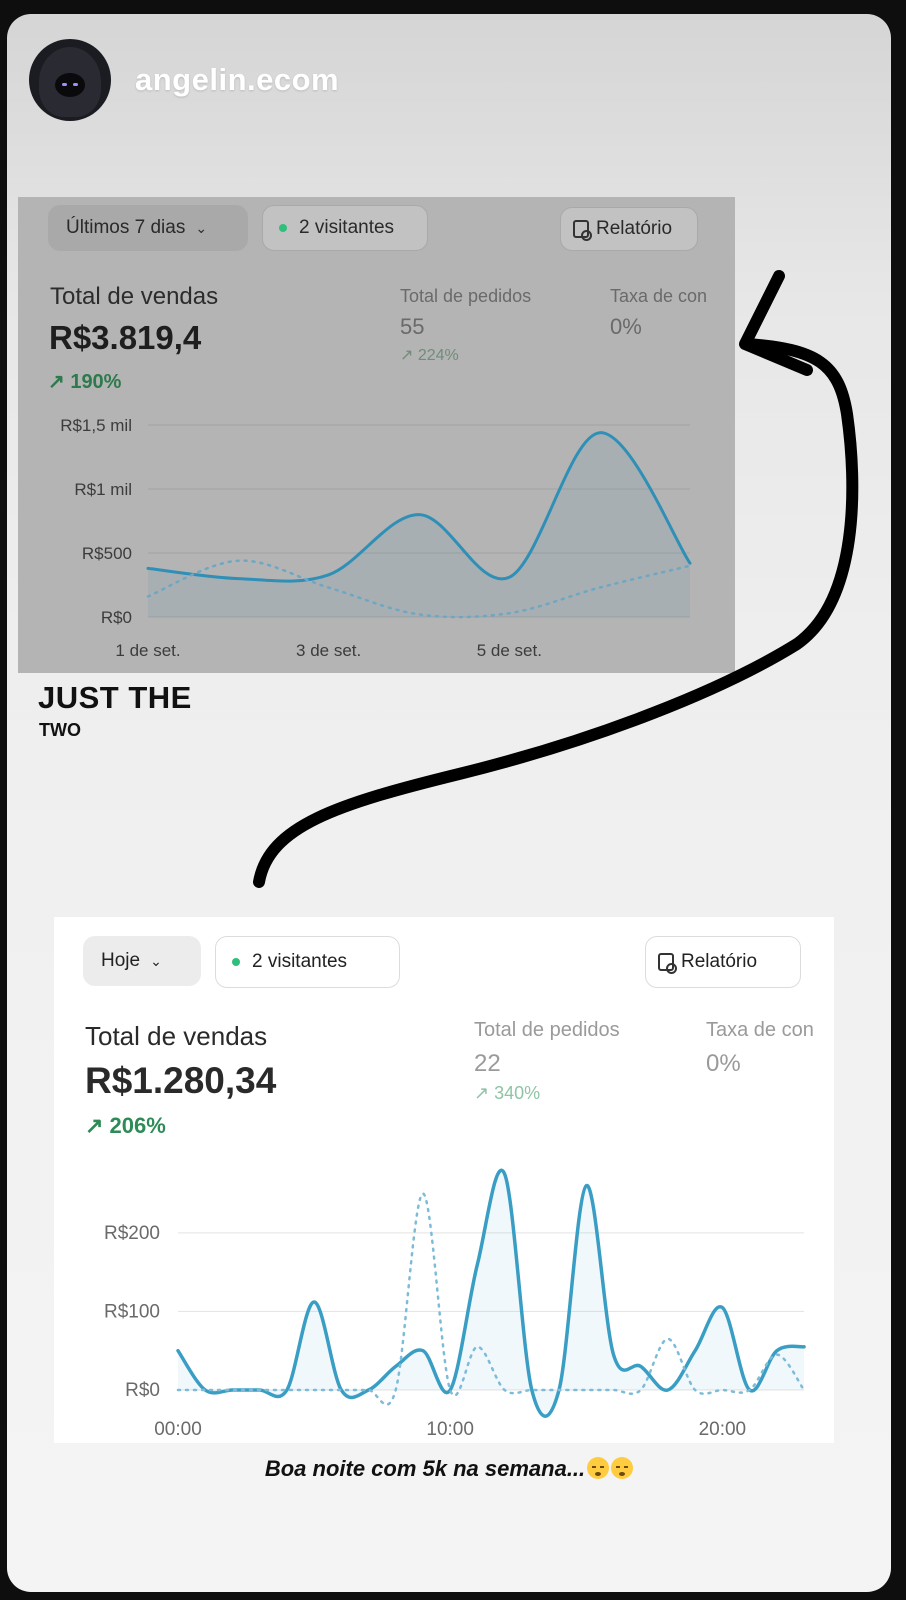 Image resolution: width=906 pixels, height=1600 pixels. I want to click on sales-chart-today: R$0 R$100 R$200 00:00 10:00 20:00, so click(455, 1304).